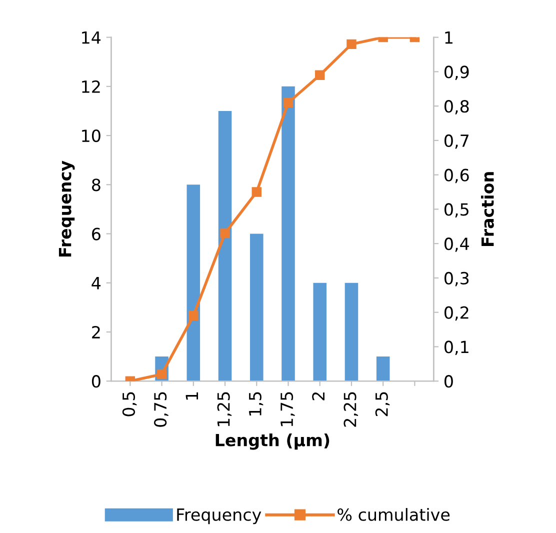 Image resolution: width=556 pixels, height=533 pixels. I want to click on y-tick-label: 0, so click(96, 381).